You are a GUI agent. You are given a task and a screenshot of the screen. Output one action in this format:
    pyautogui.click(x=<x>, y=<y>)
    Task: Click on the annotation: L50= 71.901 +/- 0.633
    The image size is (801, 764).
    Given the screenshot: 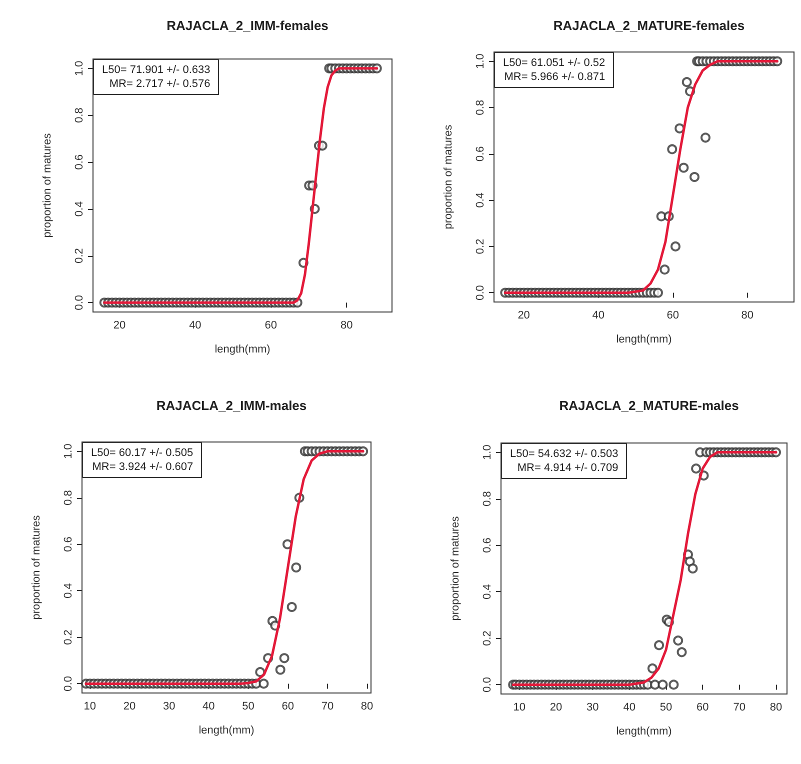 What is the action you would take?
    pyautogui.click(x=156, y=70)
    